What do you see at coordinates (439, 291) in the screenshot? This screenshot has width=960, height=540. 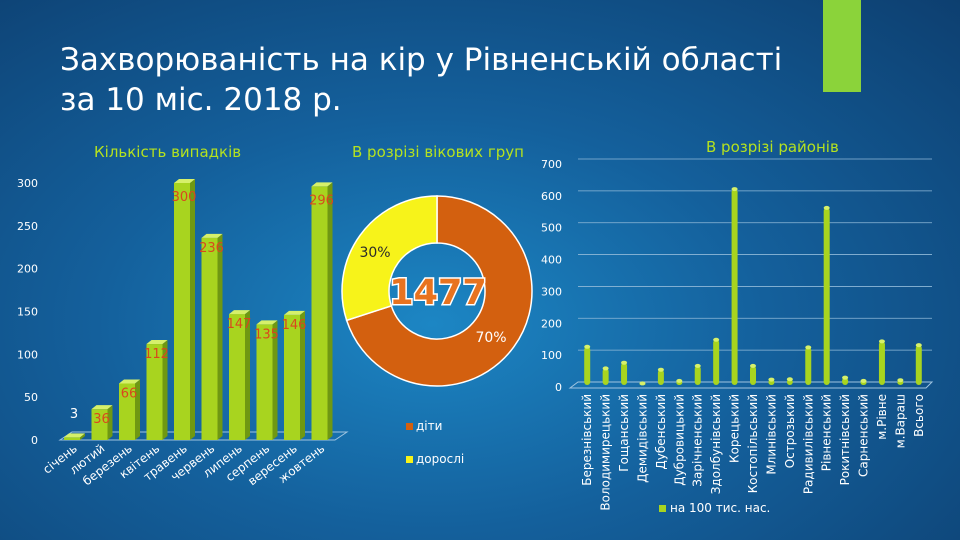 I see `donut-slice-children` at bounding box center [439, 291].